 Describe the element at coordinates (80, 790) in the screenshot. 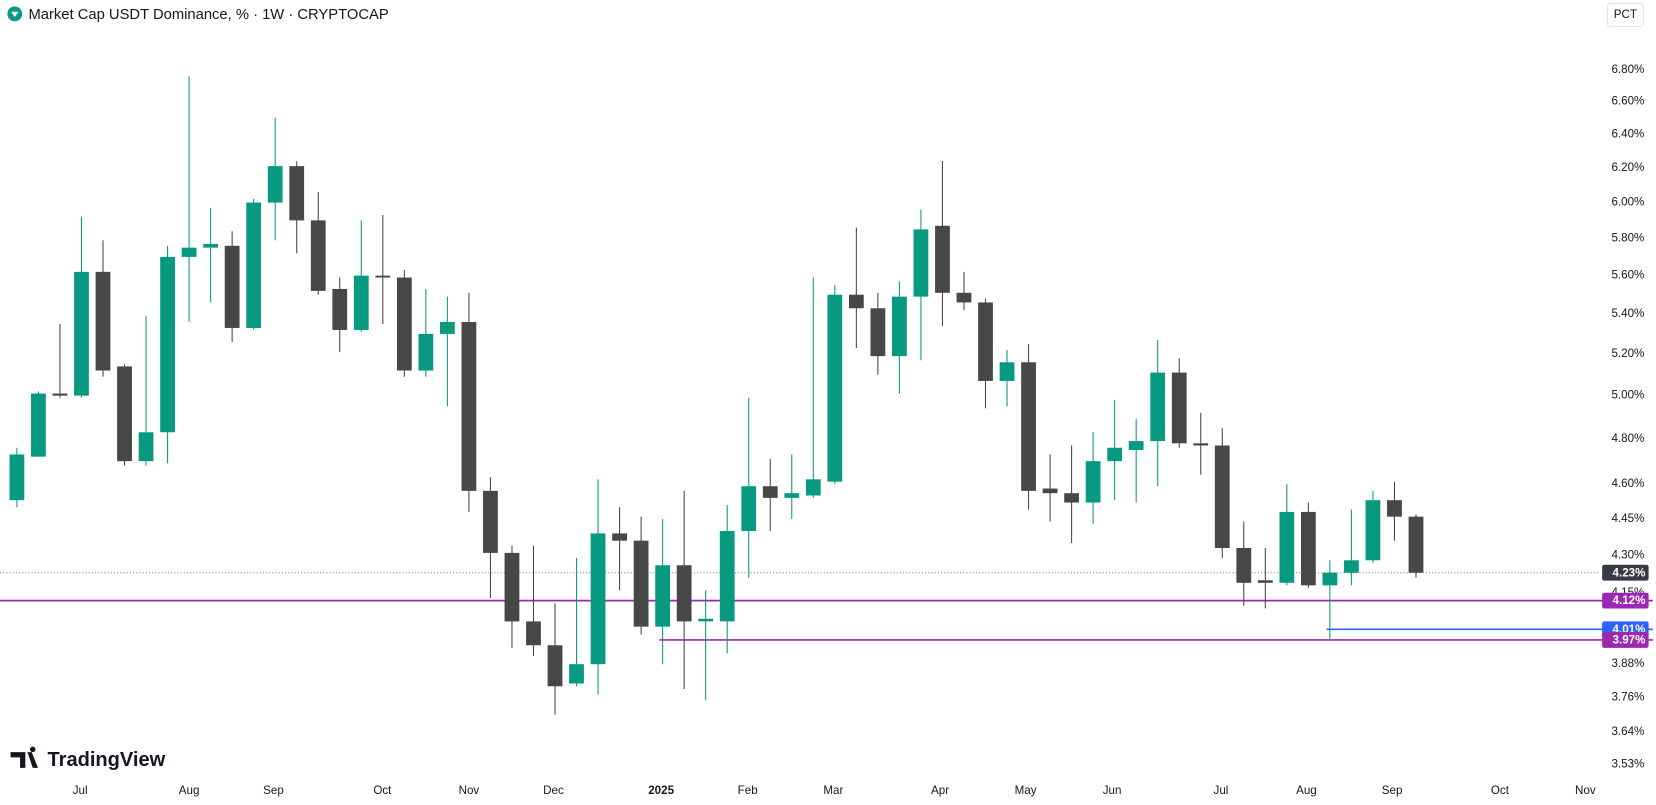

I see `x-tick-label: Jul` at that location.